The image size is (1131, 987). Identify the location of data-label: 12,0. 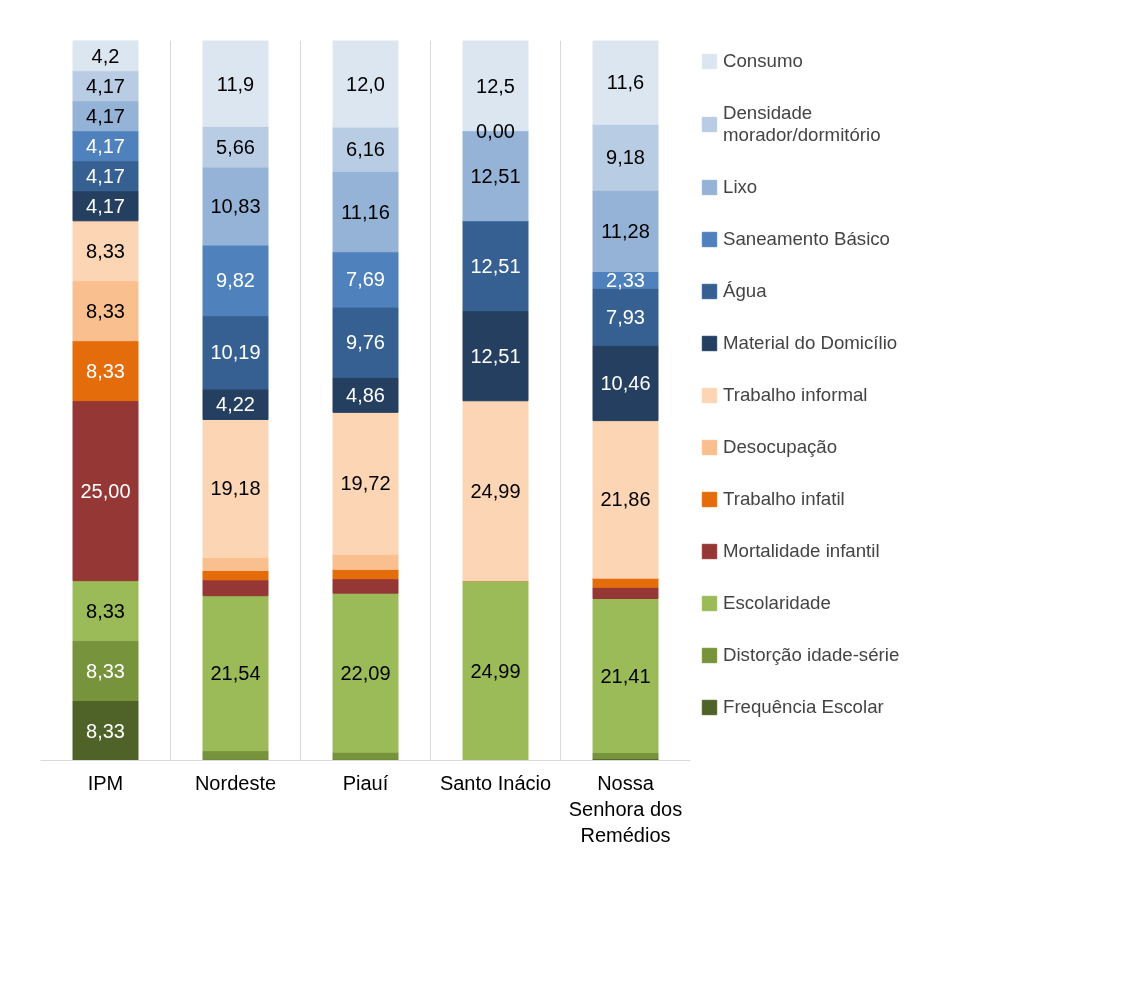
(365, 83).